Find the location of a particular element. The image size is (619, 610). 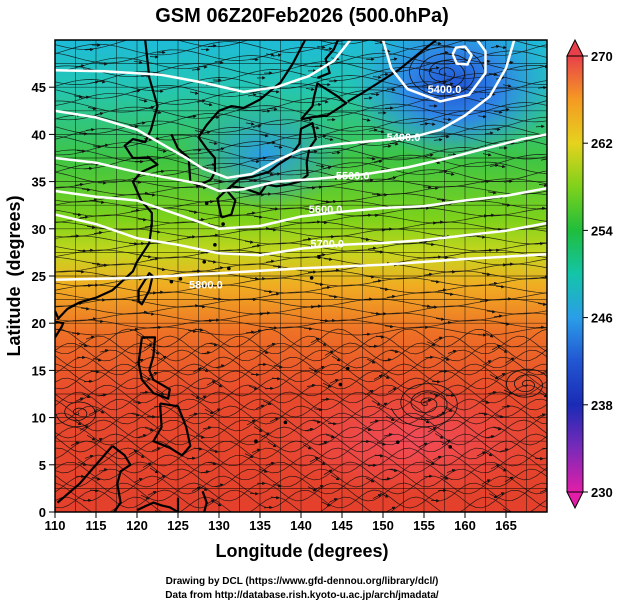

y-tick-label: 20 is located at coordinates (39, 323).